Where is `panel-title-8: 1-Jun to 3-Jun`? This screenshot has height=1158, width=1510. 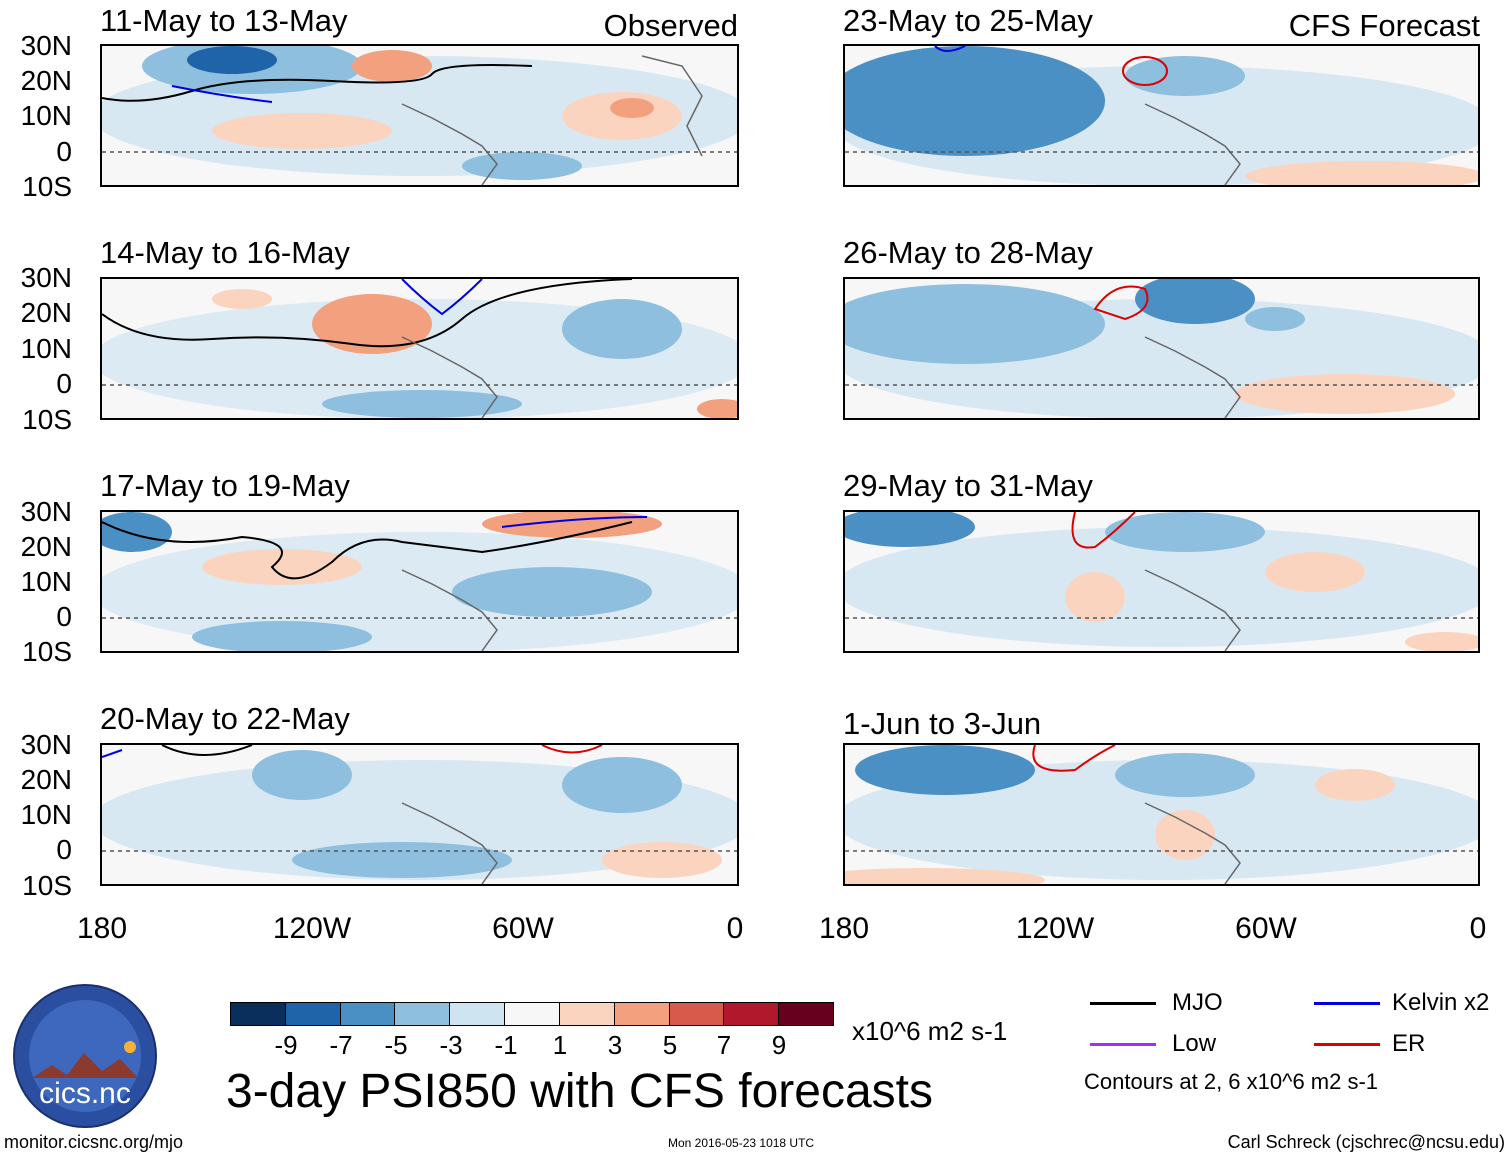 panel-title-8: 1-Jun to 3-Jun is located at coordinates (942, 723).